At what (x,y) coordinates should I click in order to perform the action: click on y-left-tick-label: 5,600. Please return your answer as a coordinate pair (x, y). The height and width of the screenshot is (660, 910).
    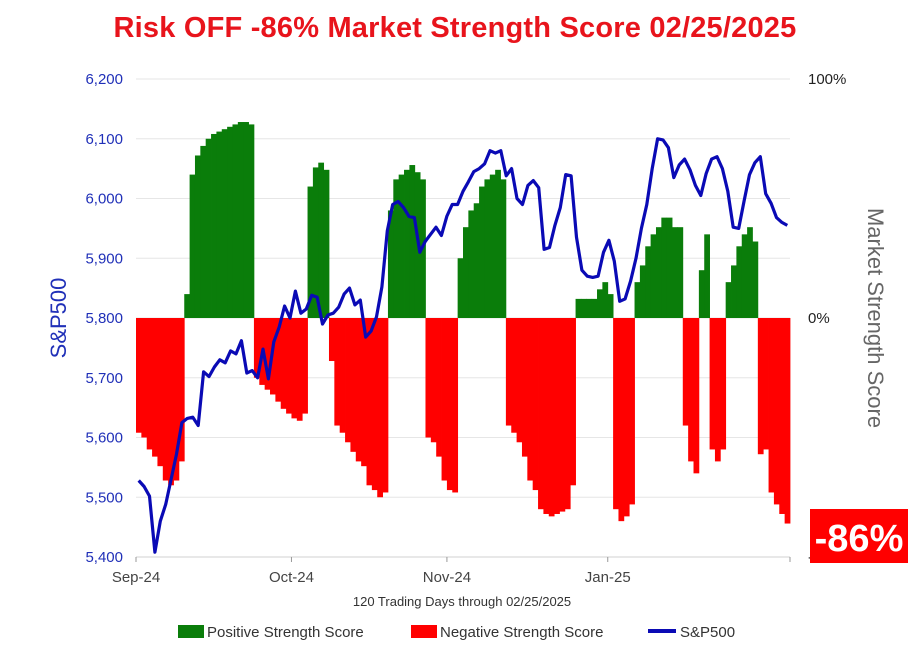
    Looking at the image, I should click on (104, 438).